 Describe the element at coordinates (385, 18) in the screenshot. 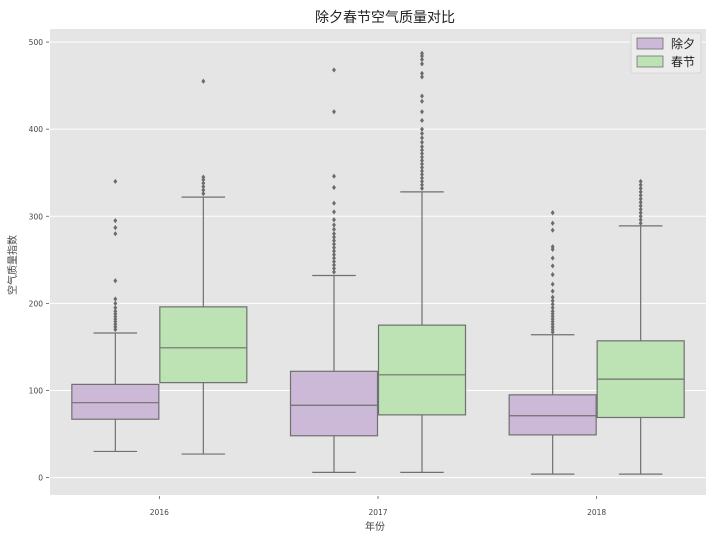

I see `chart-title: 除夕春节空气质量对比` at that location.